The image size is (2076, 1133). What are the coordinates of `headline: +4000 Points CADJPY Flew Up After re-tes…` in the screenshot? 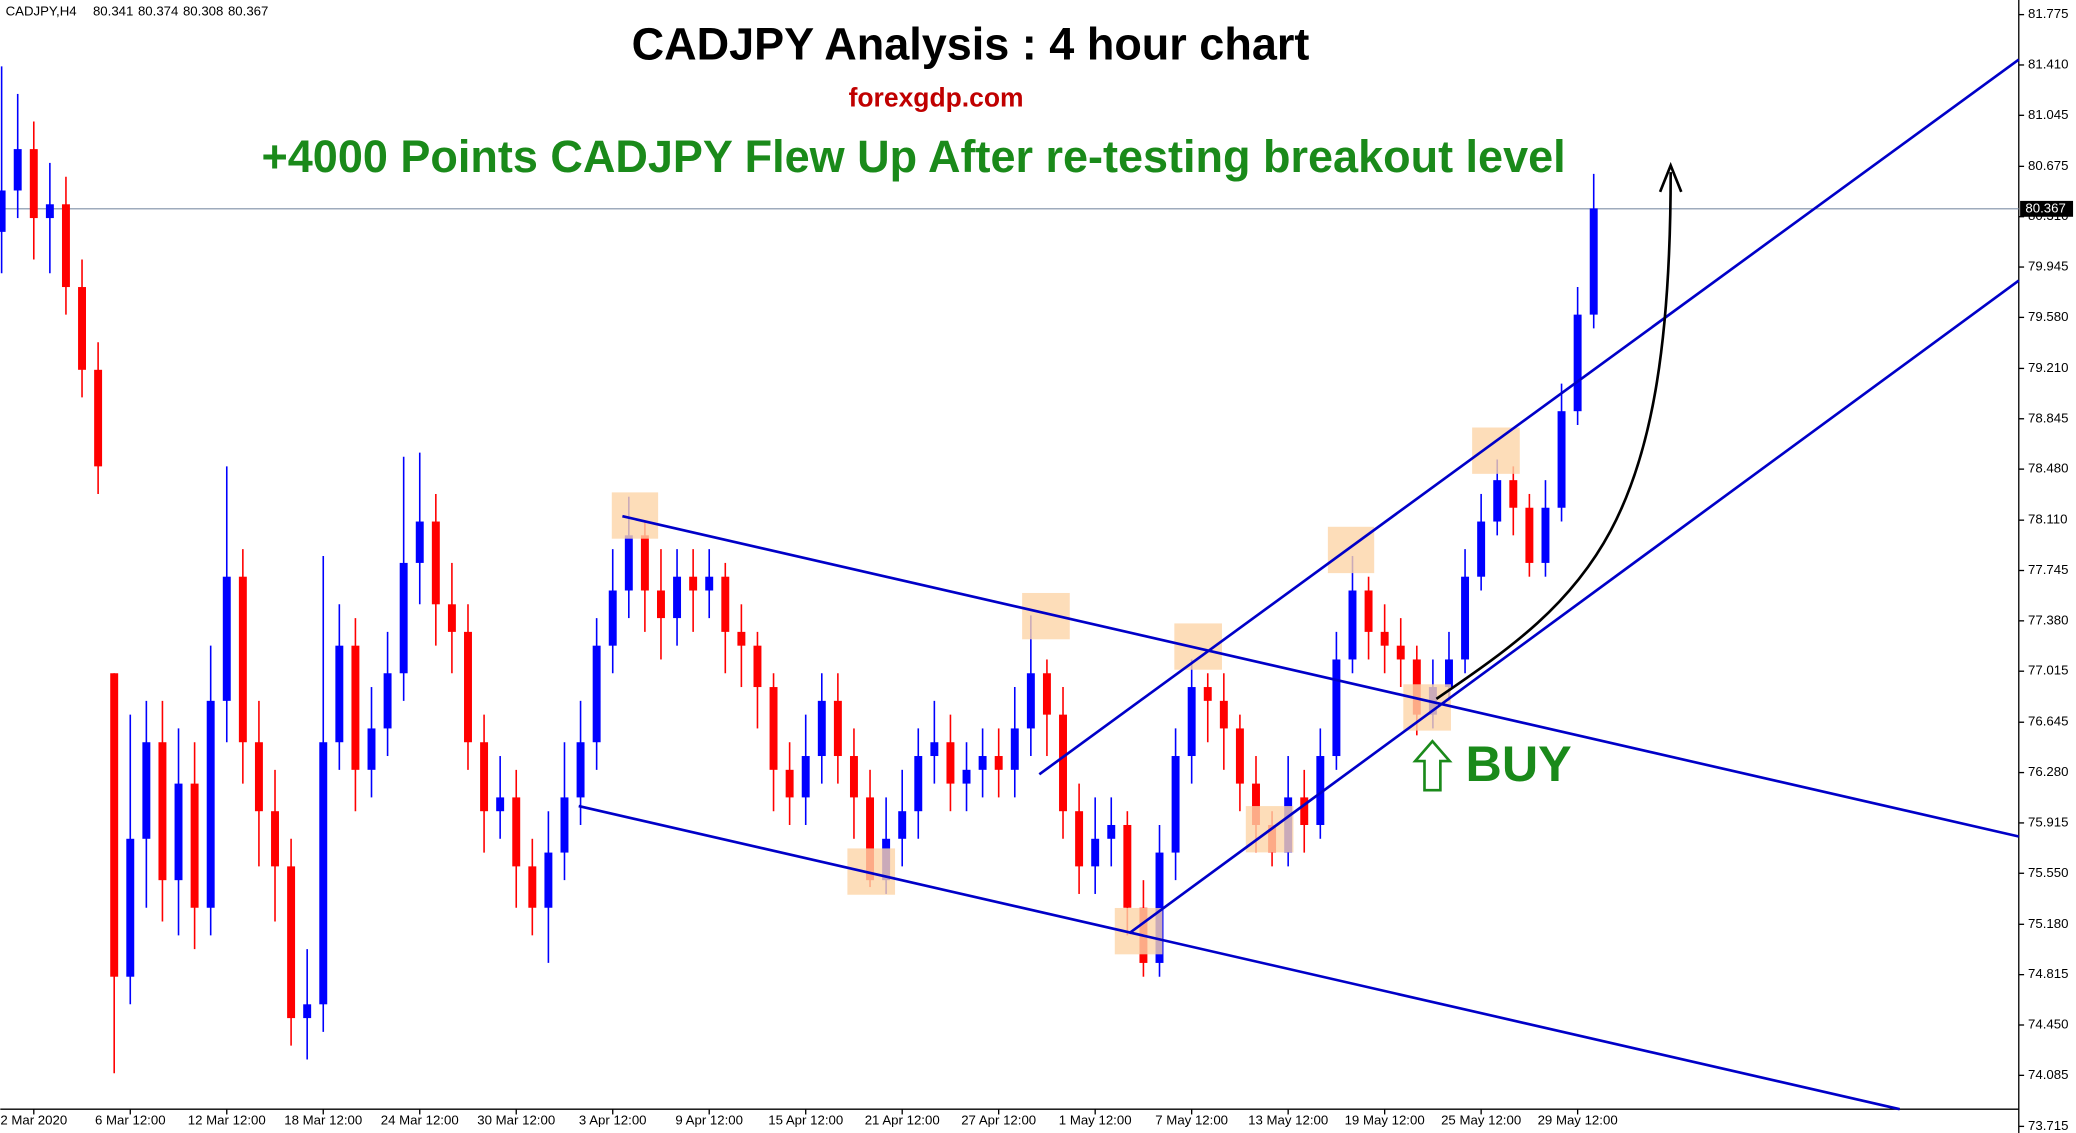 It's located at (914, 156).